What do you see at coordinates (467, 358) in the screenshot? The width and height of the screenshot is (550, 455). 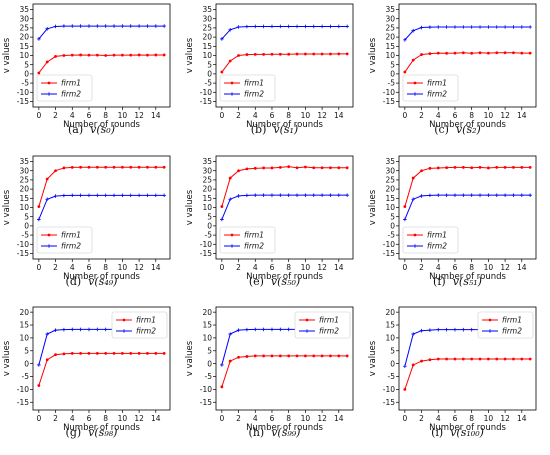 I see `plot-frame` at bounding box center [467, 358].